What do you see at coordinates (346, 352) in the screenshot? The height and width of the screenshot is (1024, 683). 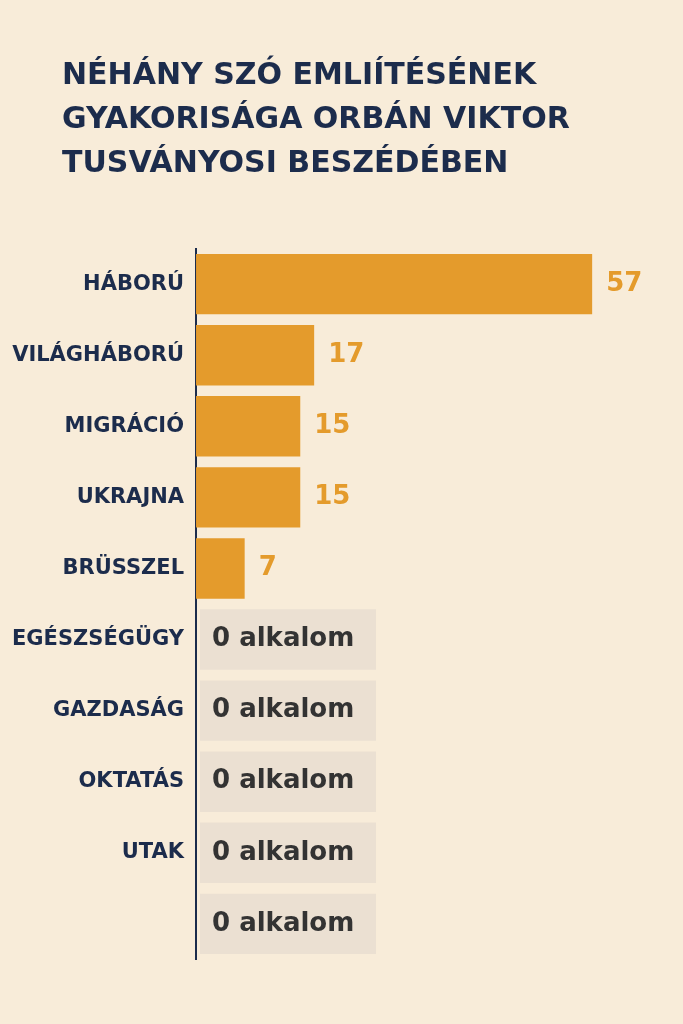 I see `data-label: 17` at bounding box center [346, 352].